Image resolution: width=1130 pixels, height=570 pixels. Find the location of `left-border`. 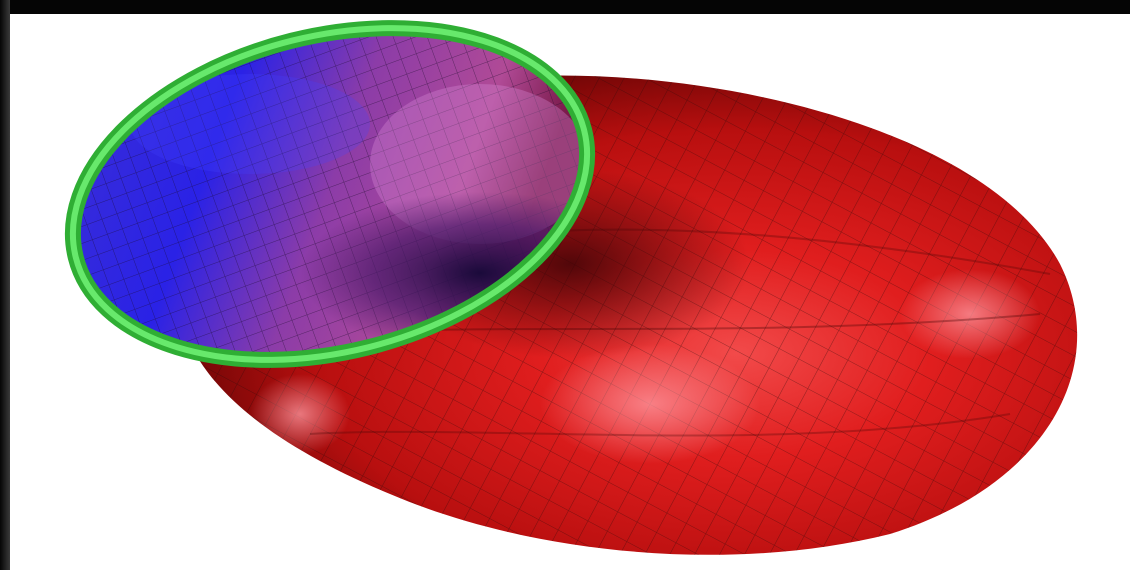

left-border is located at coordinates (5, 285).